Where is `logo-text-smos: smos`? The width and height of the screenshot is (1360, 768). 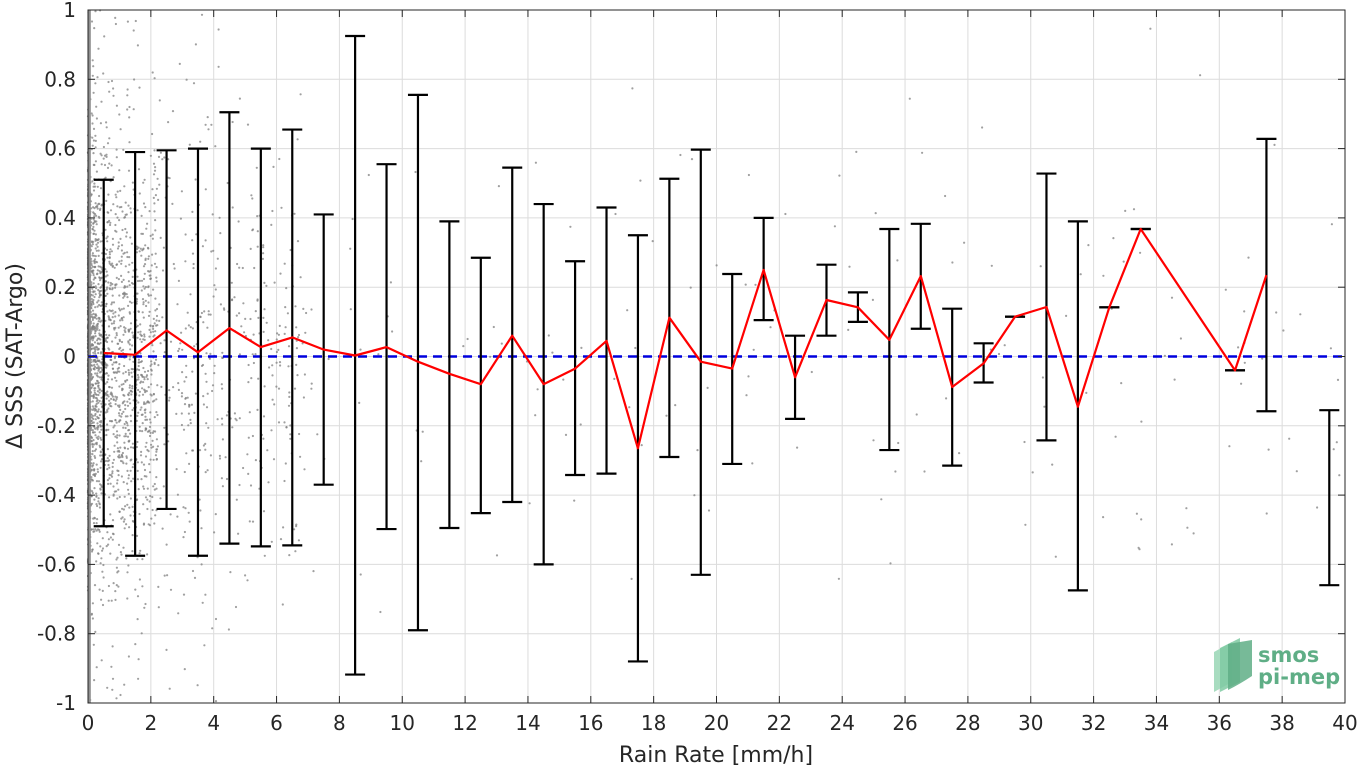 logo-text-smos: smos is located at coordinates (1288, 655).